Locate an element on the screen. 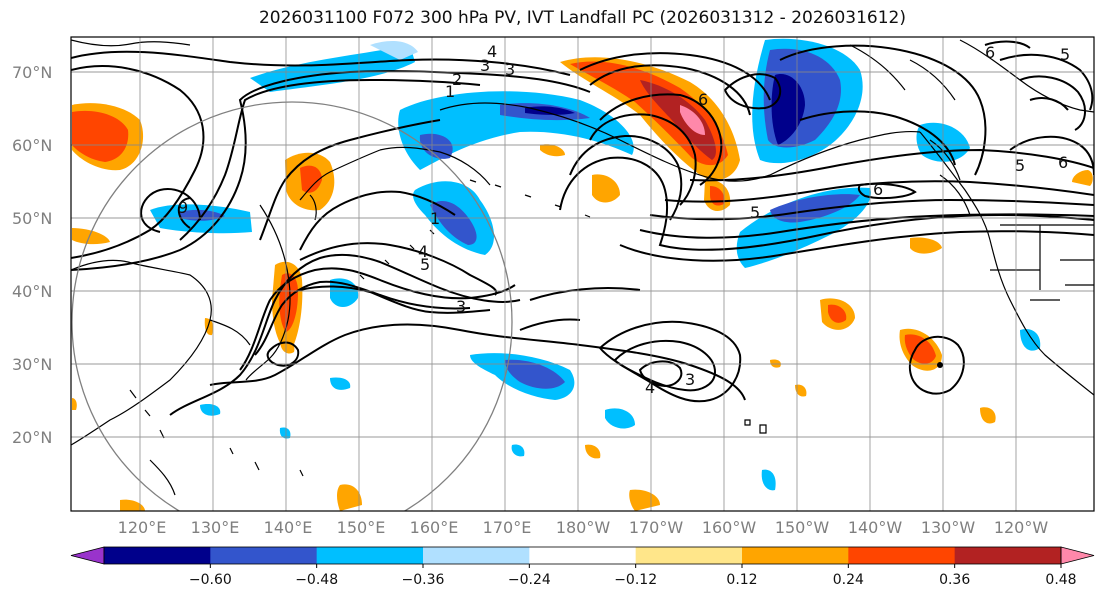 The height and width of the screenshot is (604, 1105). lat-label: 70°N is located at coordinates (32, 72).